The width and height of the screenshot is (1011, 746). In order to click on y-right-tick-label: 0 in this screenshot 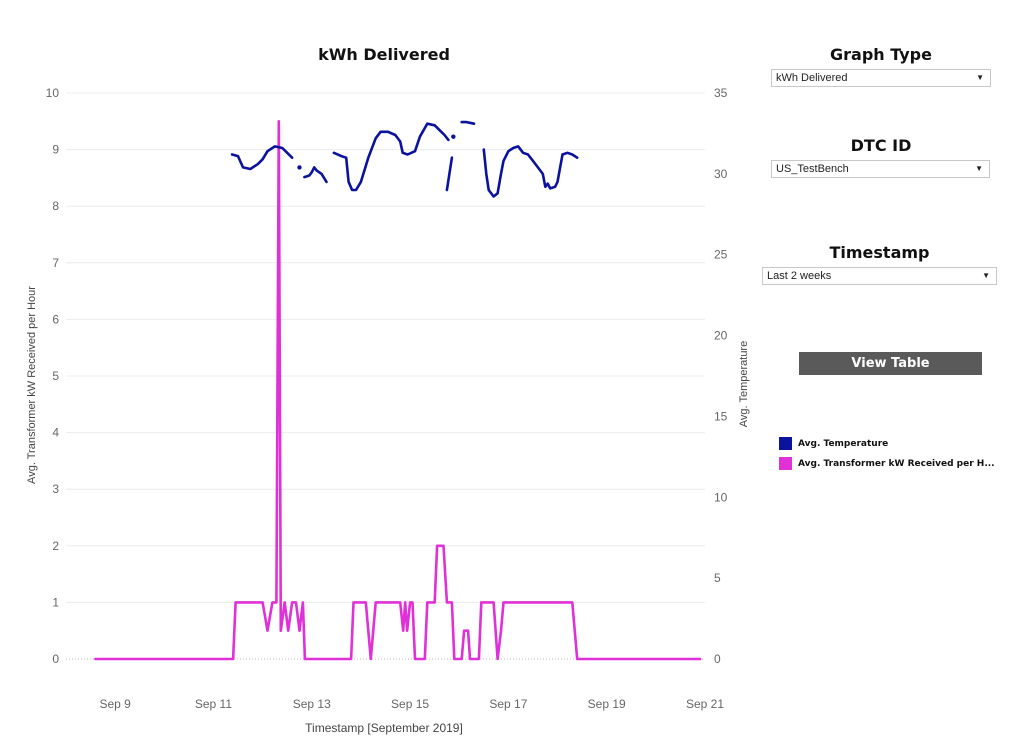, I will do `click(717, 659)`.